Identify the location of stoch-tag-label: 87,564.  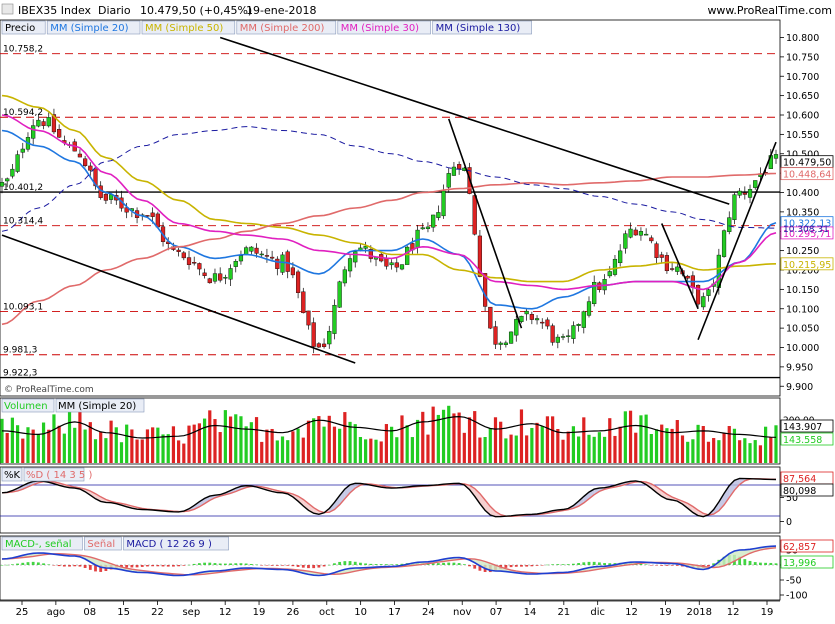
(799, 479).